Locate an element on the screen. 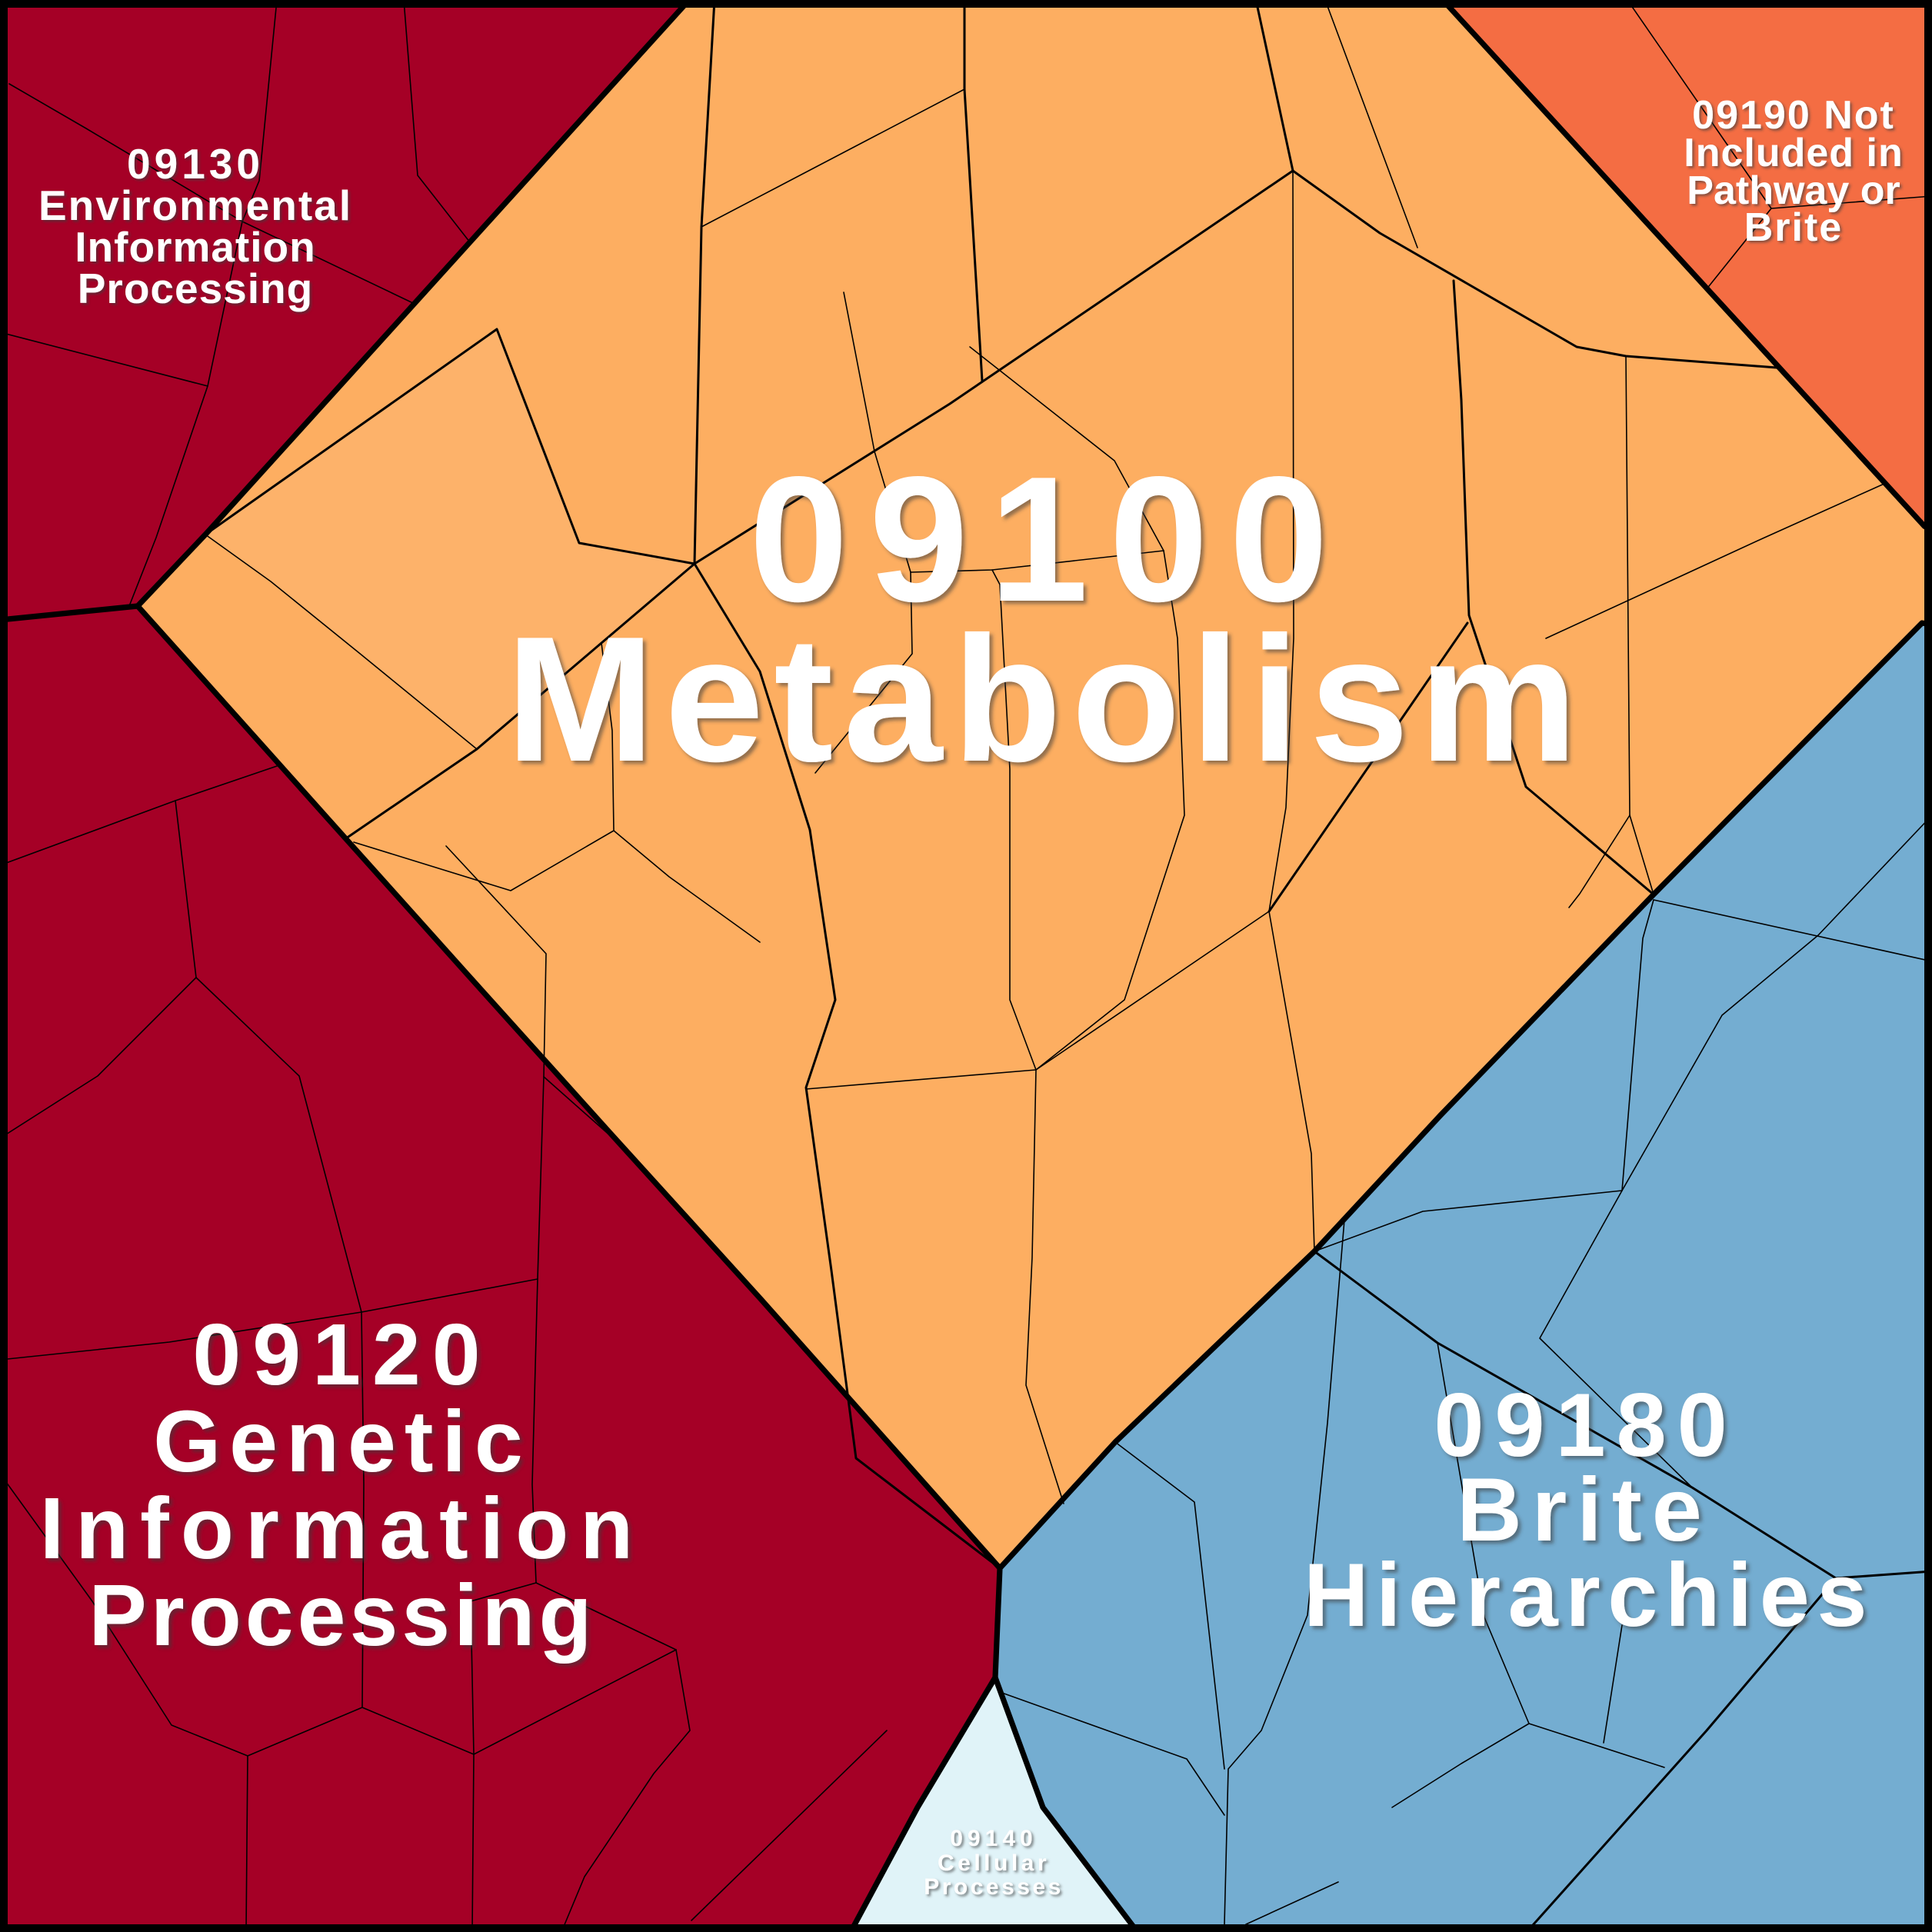 The image size is (1932, 1932). svg-text: 09100 is located at coordinates (1049, 539).